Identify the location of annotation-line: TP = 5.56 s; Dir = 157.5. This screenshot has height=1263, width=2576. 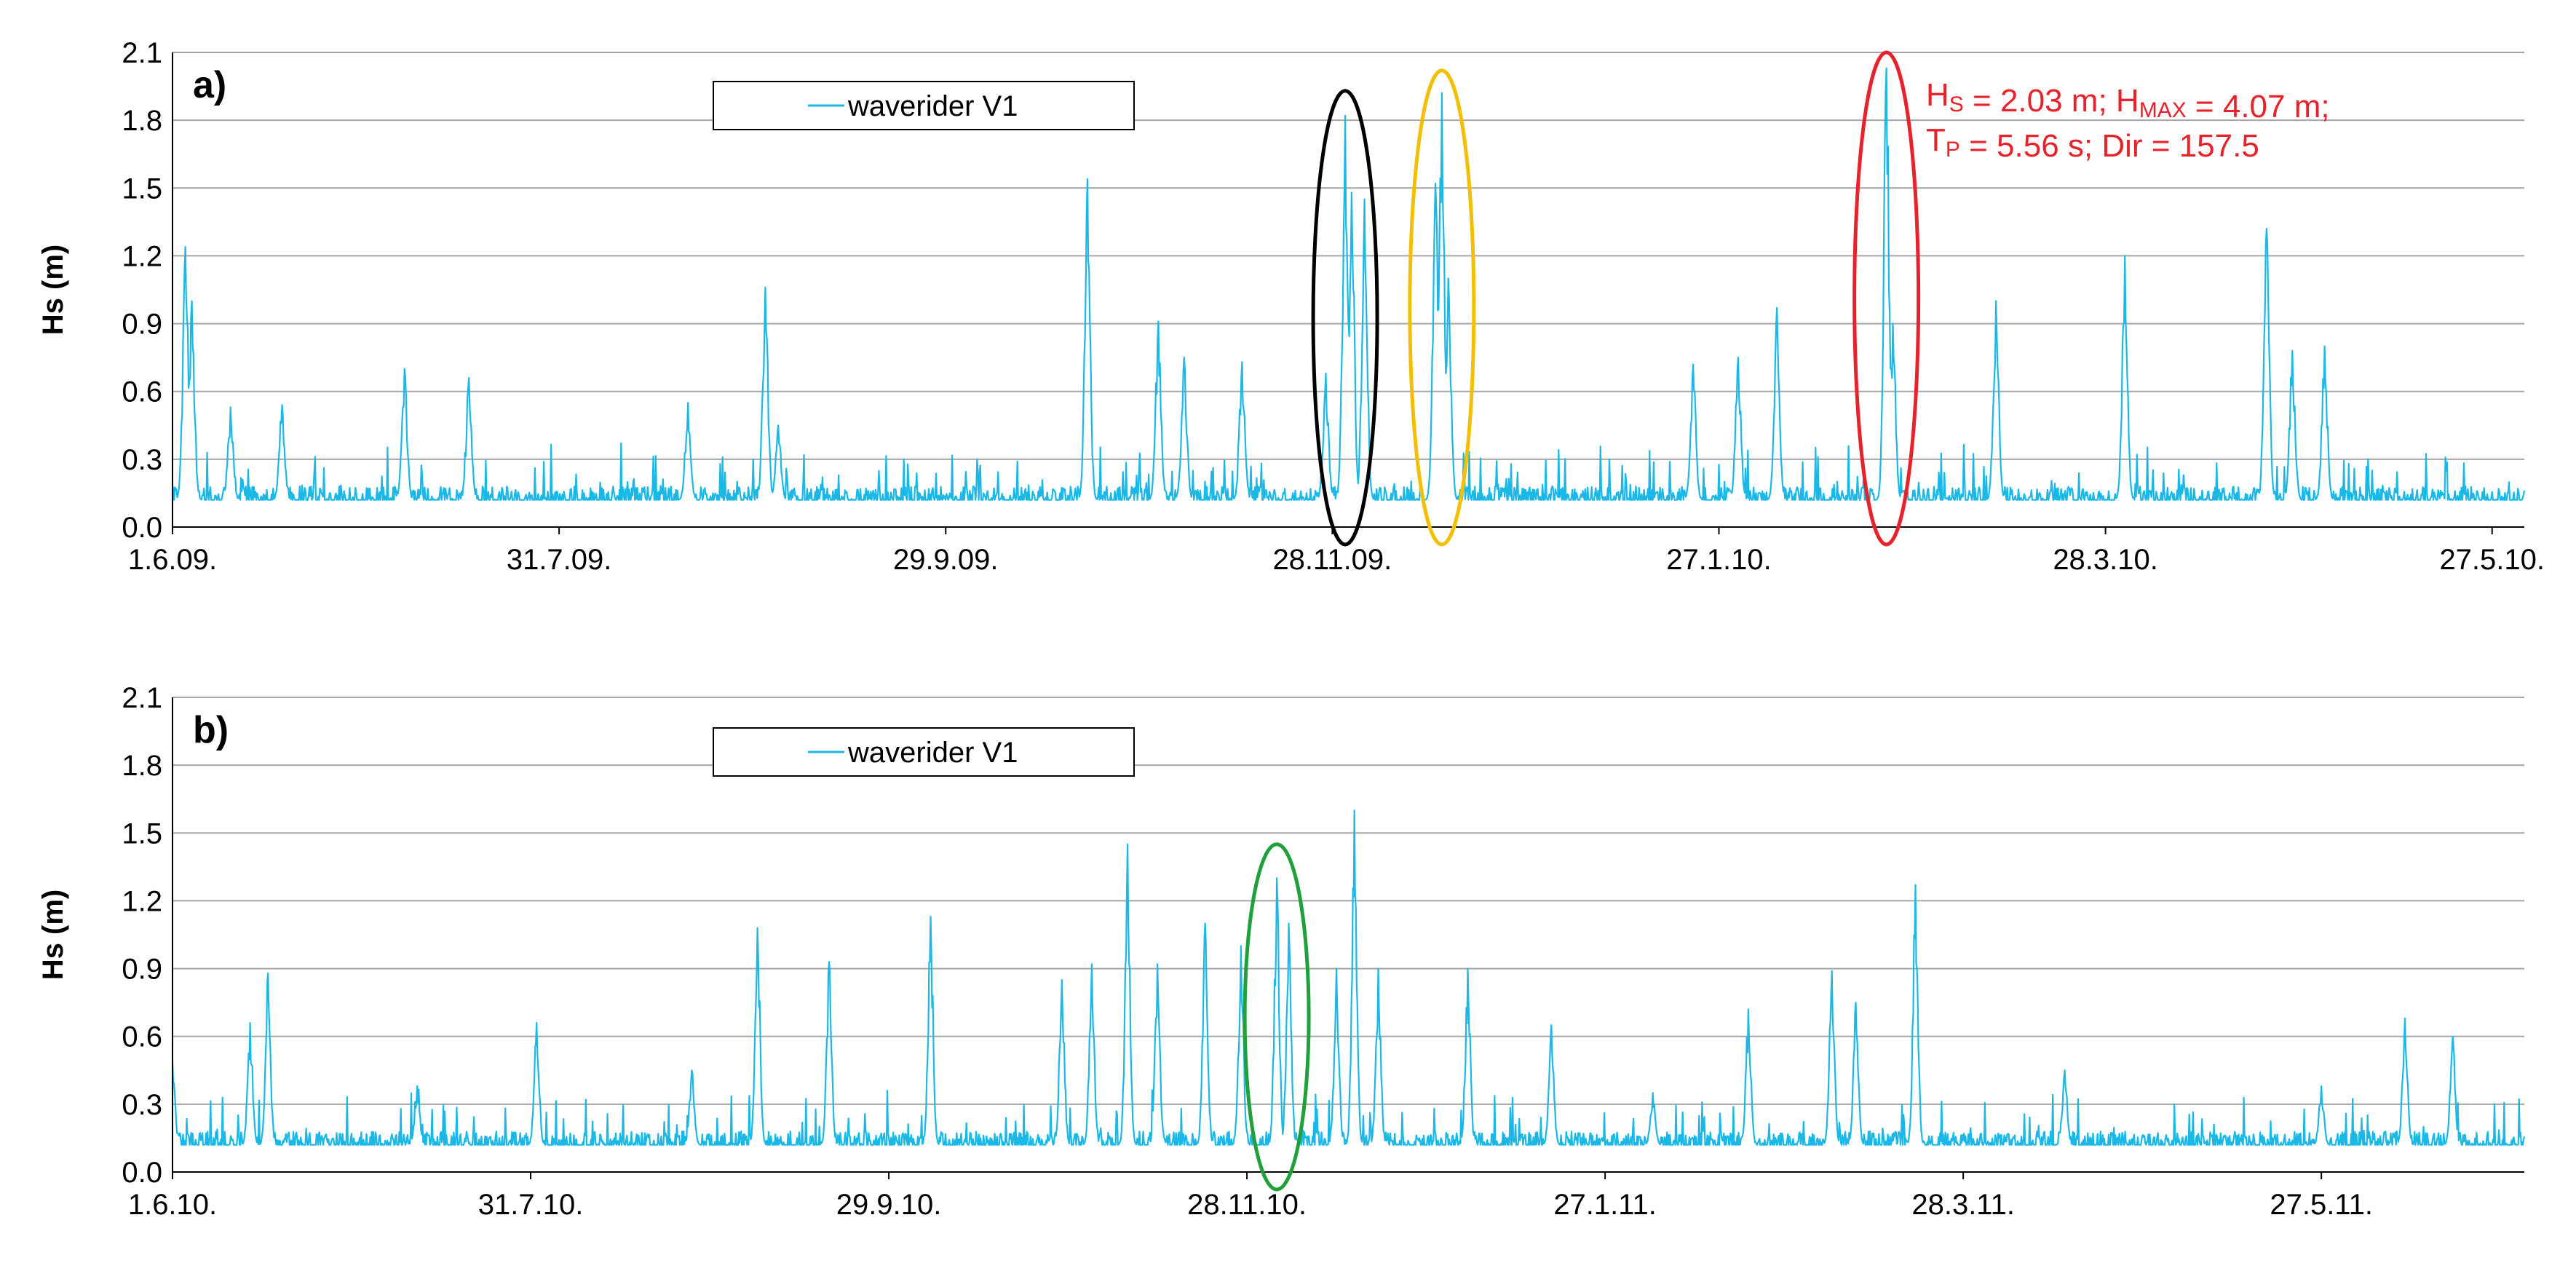
(2092, 143).